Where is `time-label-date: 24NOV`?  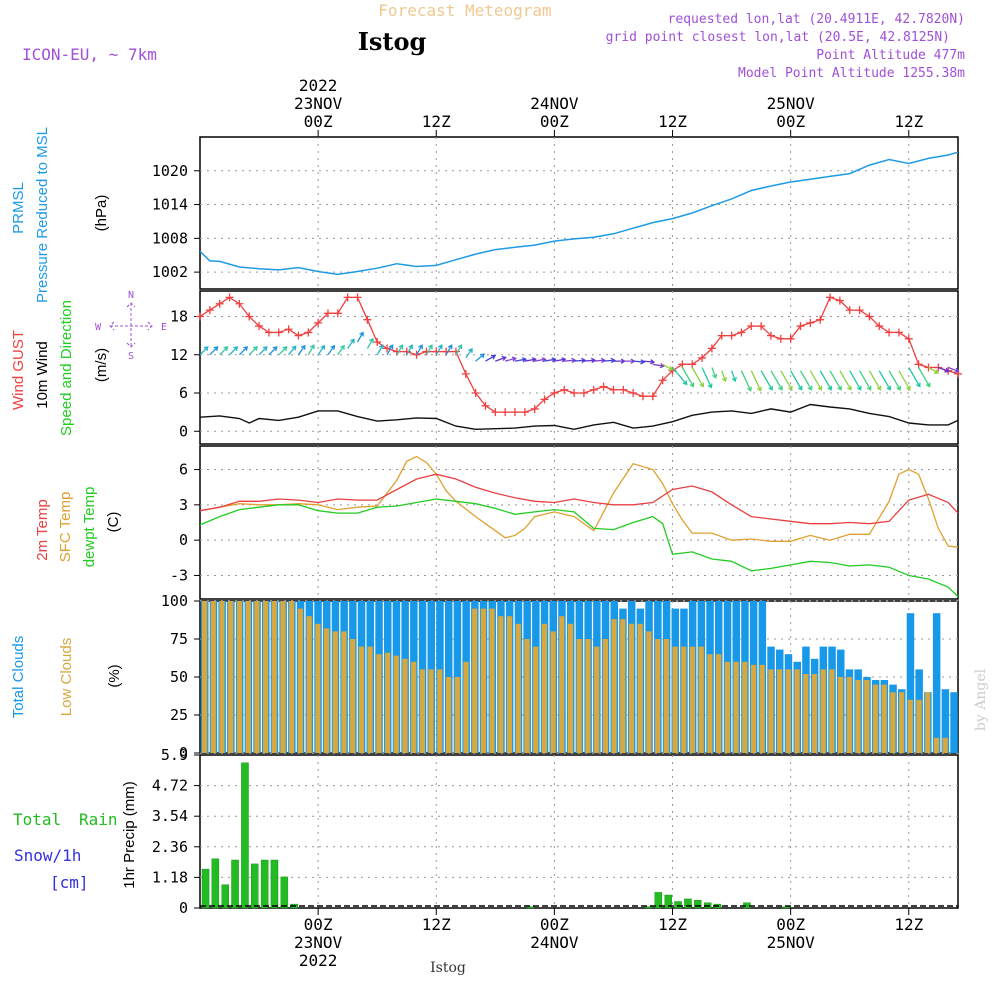
time-label-date: 24NOV is located at coordinates (554, 103).